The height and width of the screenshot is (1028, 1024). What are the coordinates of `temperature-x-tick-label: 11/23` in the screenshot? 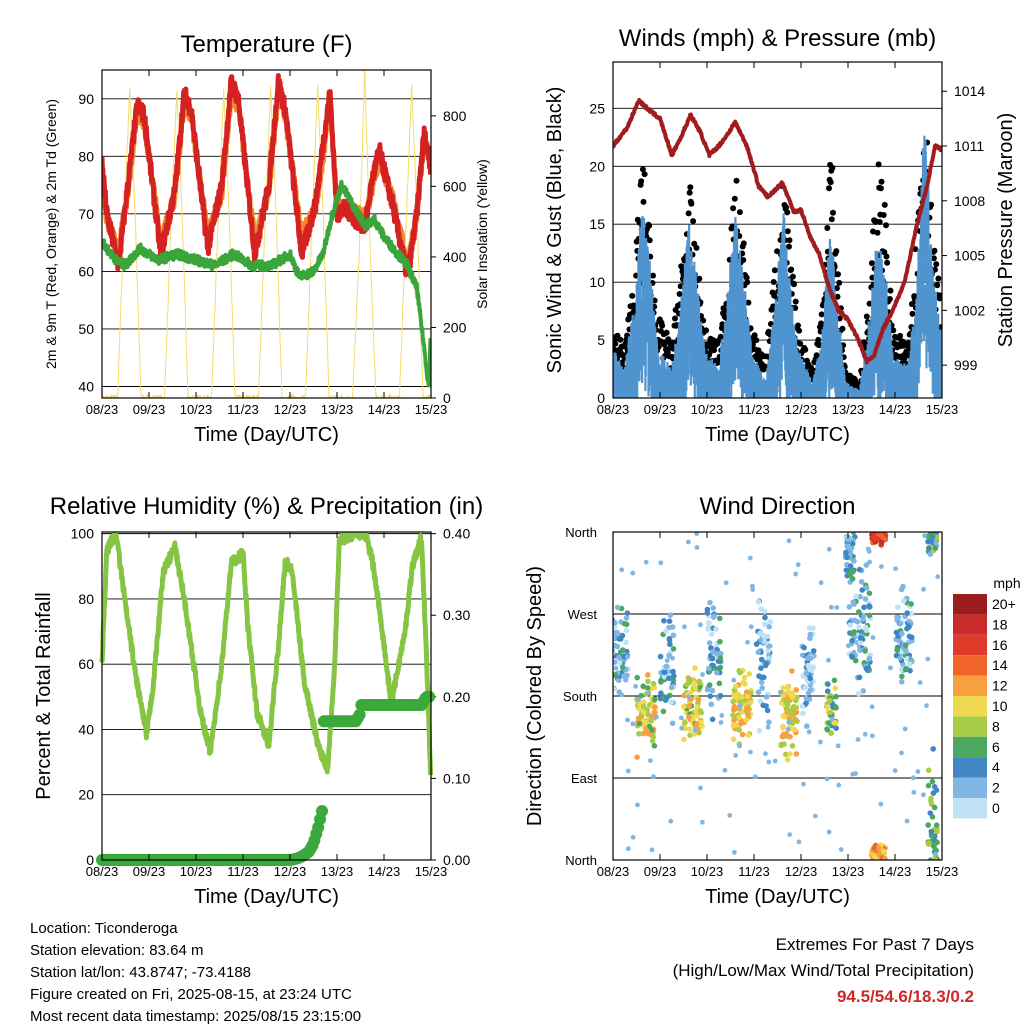 It's located at (243, 409).